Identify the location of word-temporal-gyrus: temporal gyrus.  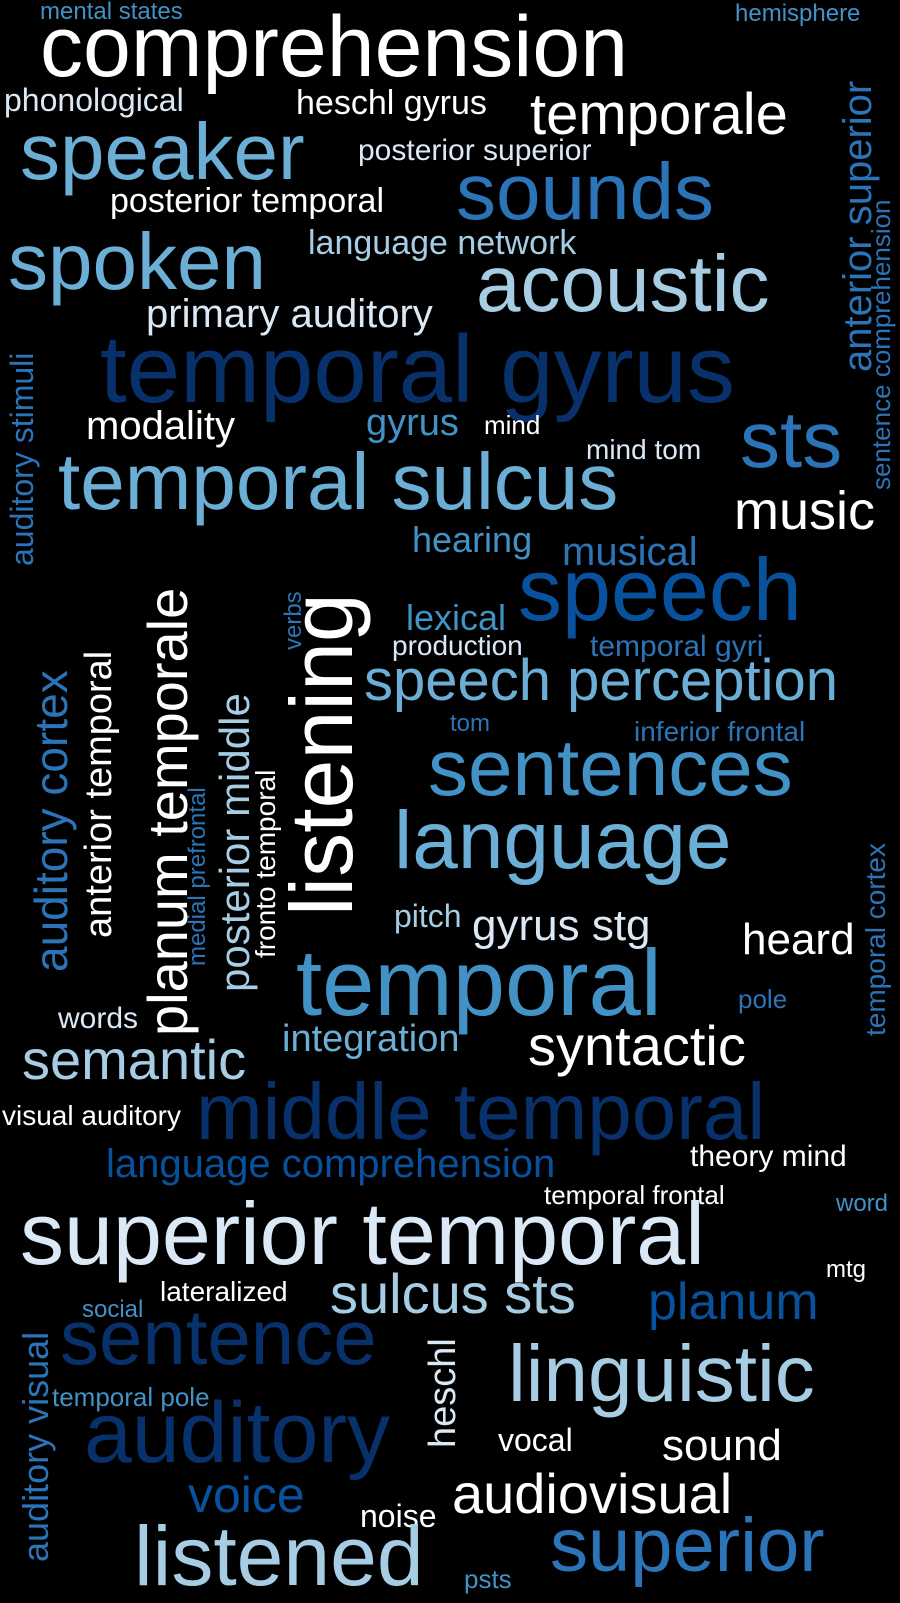
(417, 369).